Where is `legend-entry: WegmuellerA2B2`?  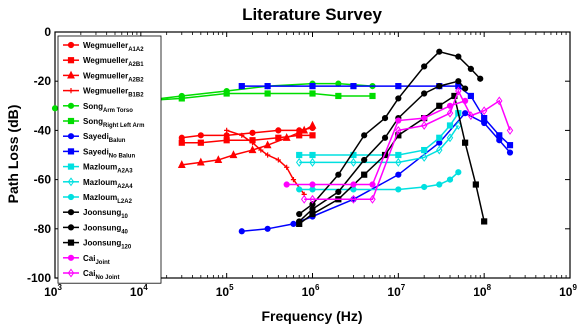 legend-entry: WegmuellerA2B2 is located at coordinates (103, 76).